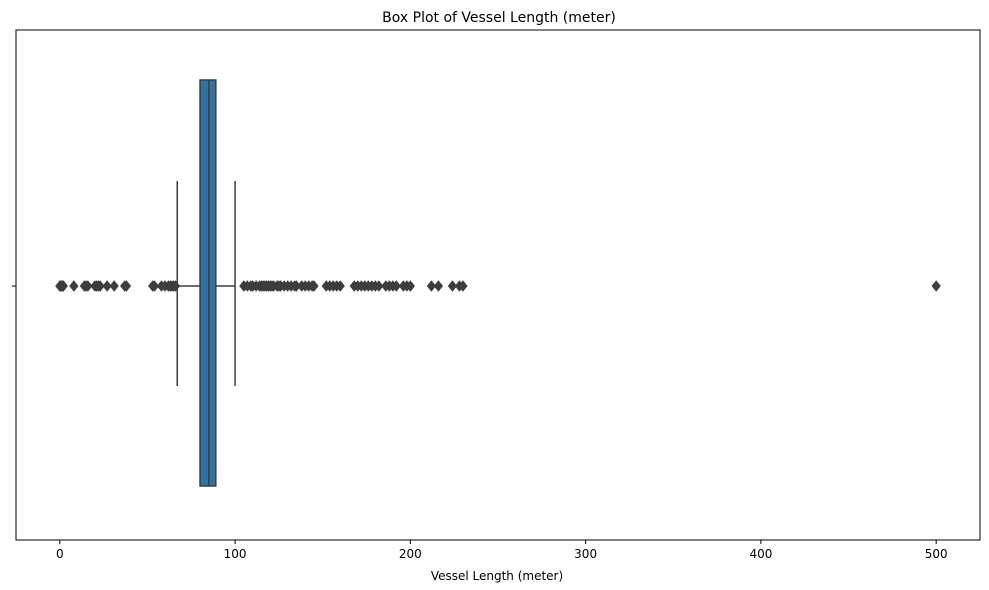 This screenshot has width=989, height=590. I want to click on x-tick-label: 200, so click(410, 554).